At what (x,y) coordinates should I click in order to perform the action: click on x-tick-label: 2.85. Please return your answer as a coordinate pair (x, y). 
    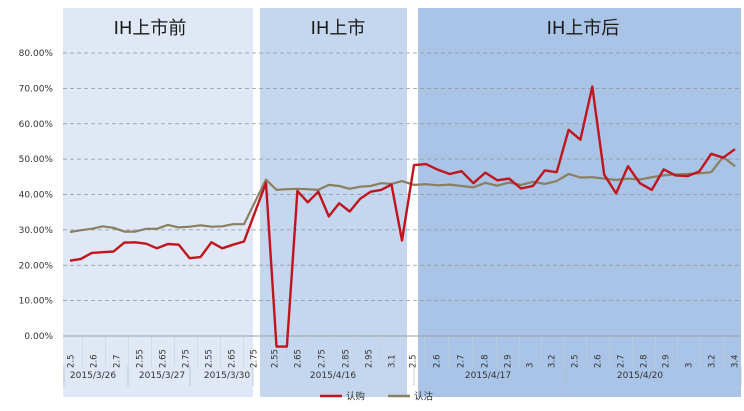
    Looking at the image, I should click on (347, 358).